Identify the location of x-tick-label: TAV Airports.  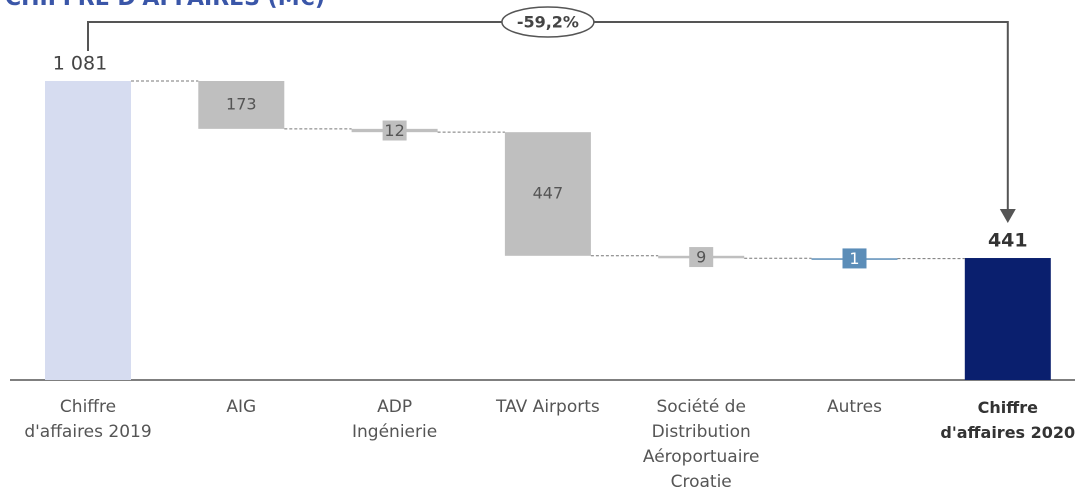
(548, 407).